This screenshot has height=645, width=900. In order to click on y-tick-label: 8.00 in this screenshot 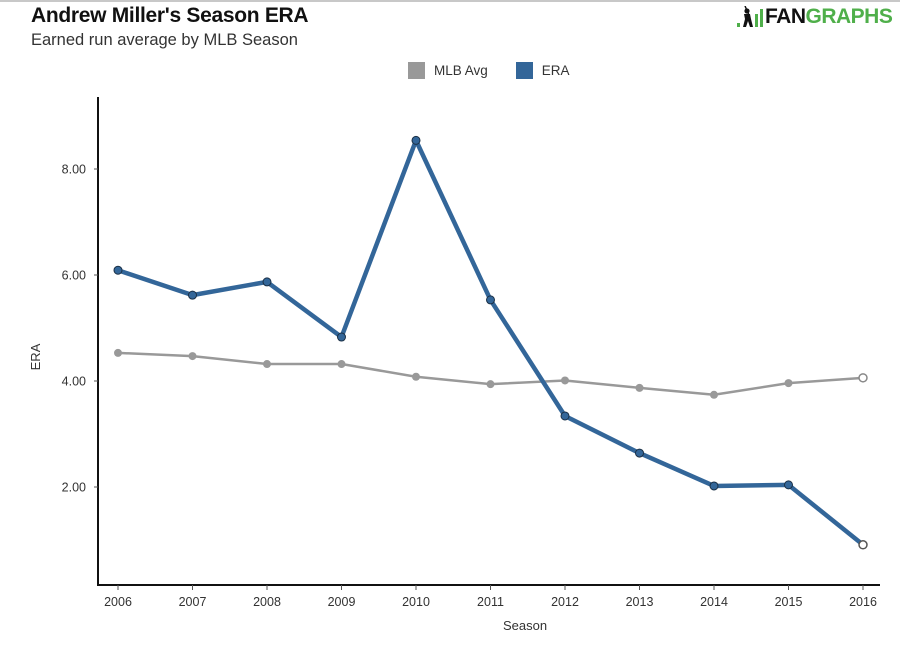, I will do `click(74, 170)`.